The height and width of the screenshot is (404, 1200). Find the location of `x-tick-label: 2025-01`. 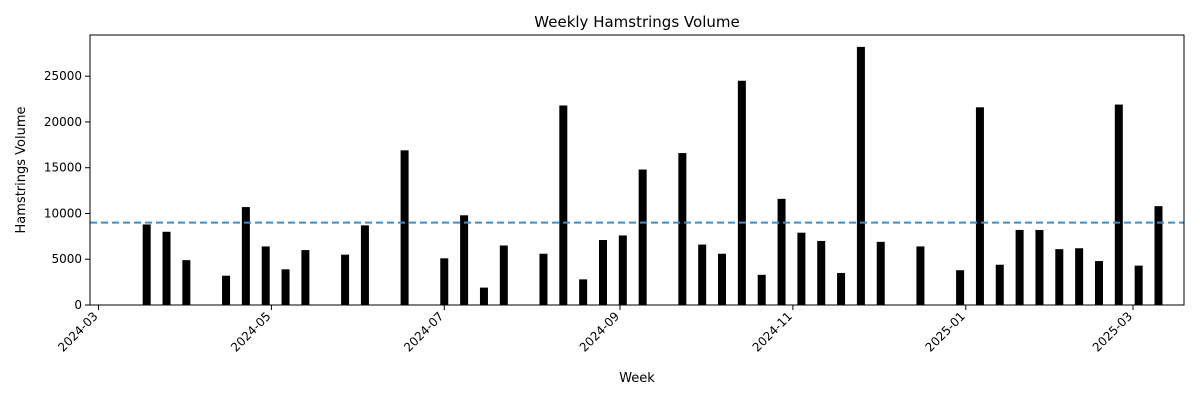

x-tick-label: 2025-01 is located at coordinates (945, 331).